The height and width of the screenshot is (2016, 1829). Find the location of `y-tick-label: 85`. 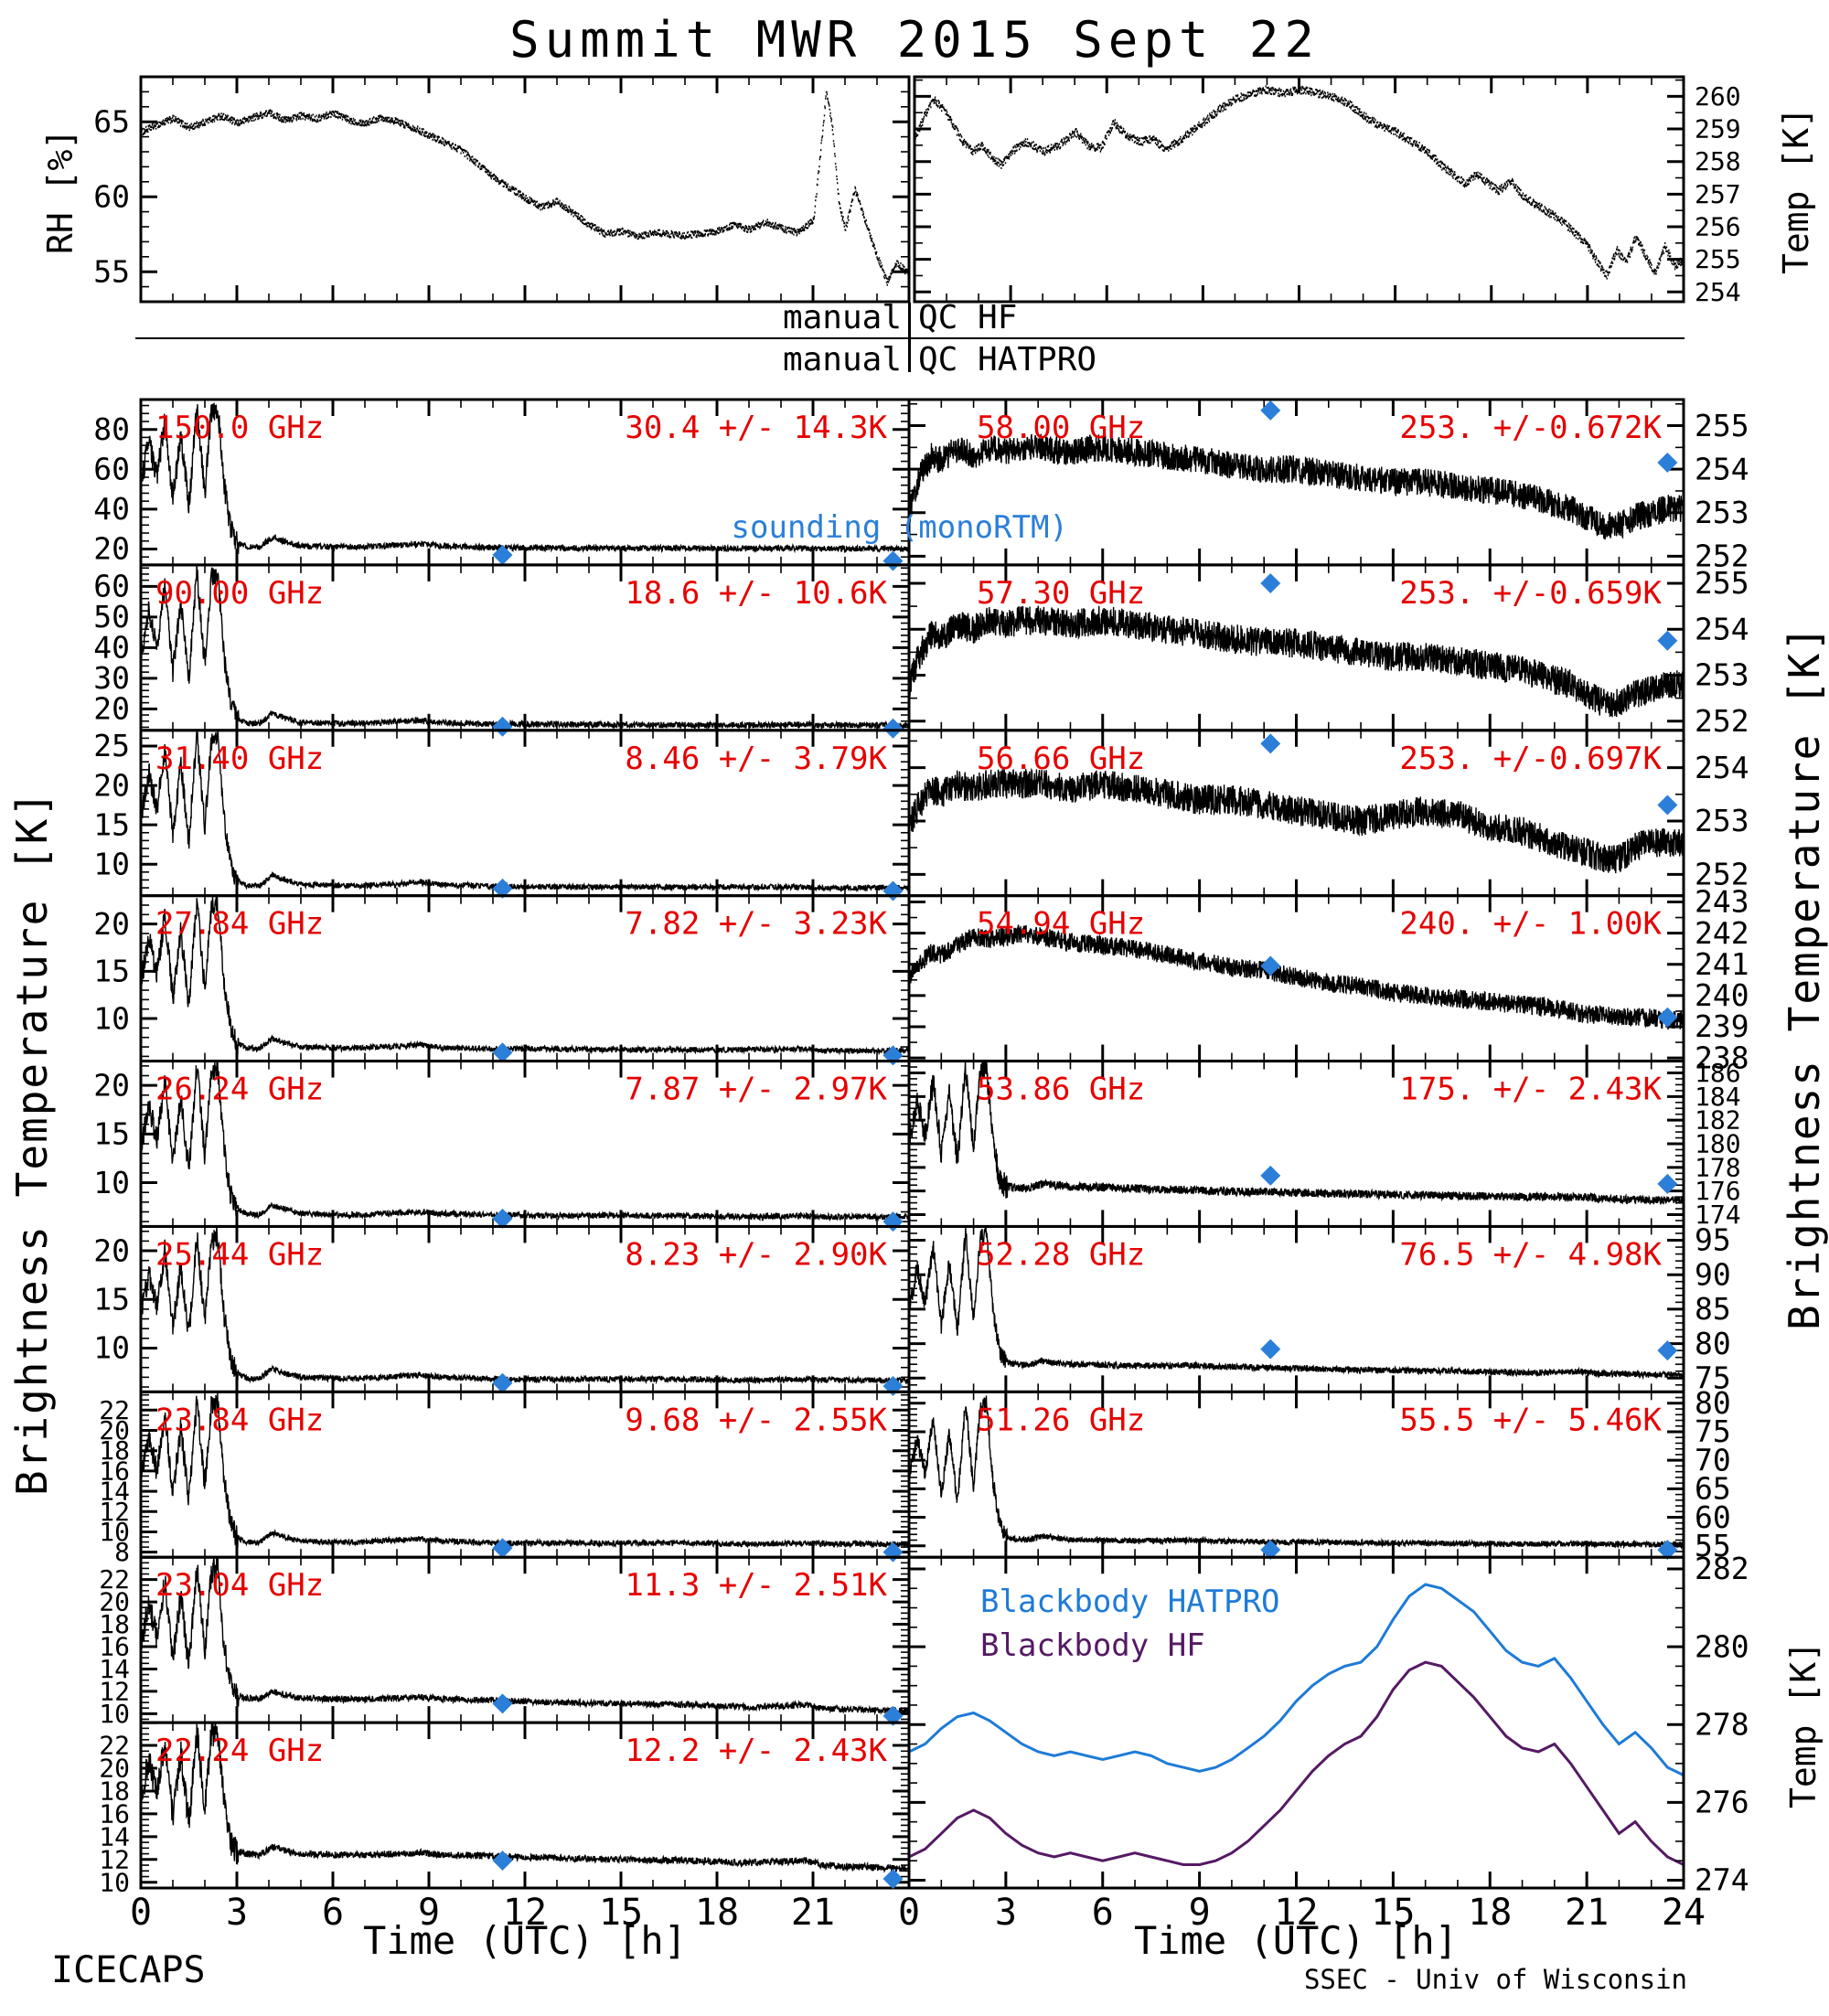

y-tick-label: 85 is located at coordinates (1713, 1309).